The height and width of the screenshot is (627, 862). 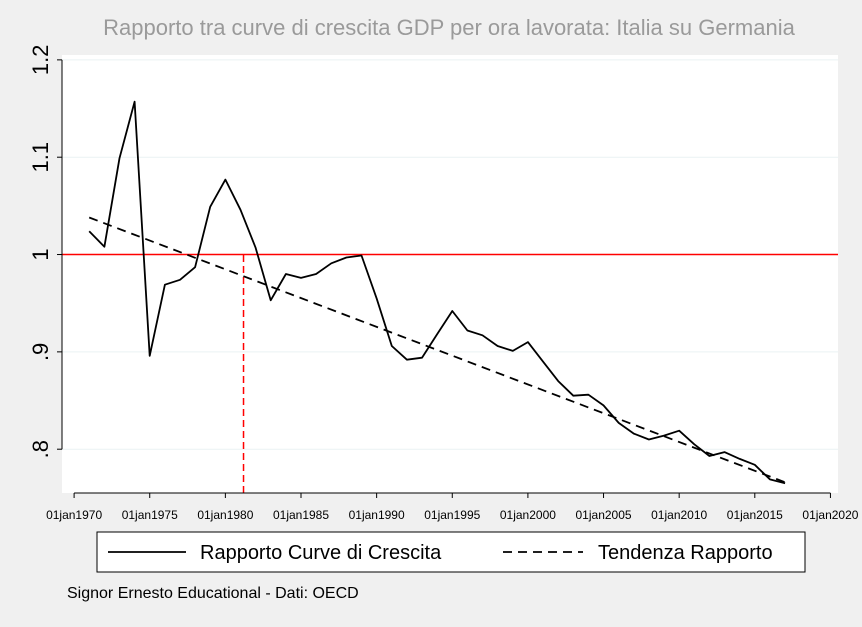 I want to click on x-tick-label-7: 01jan2005, so click(x=604, y=515).